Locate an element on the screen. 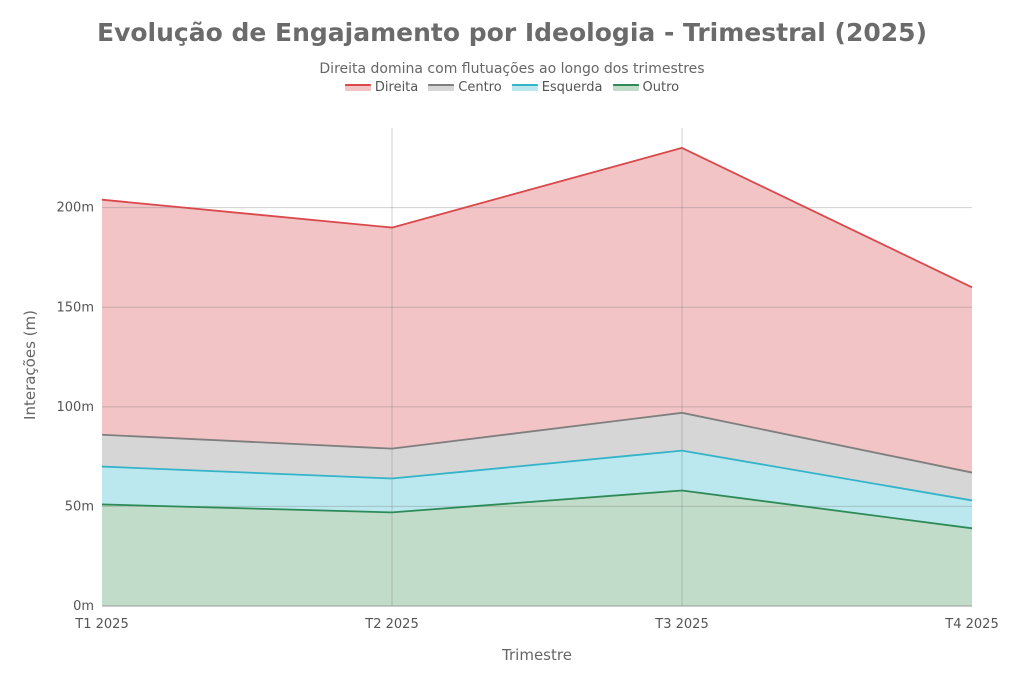 This screenshot has height=683, width=1024. y-tick-label: 150m is located at coordinates (75, 307).